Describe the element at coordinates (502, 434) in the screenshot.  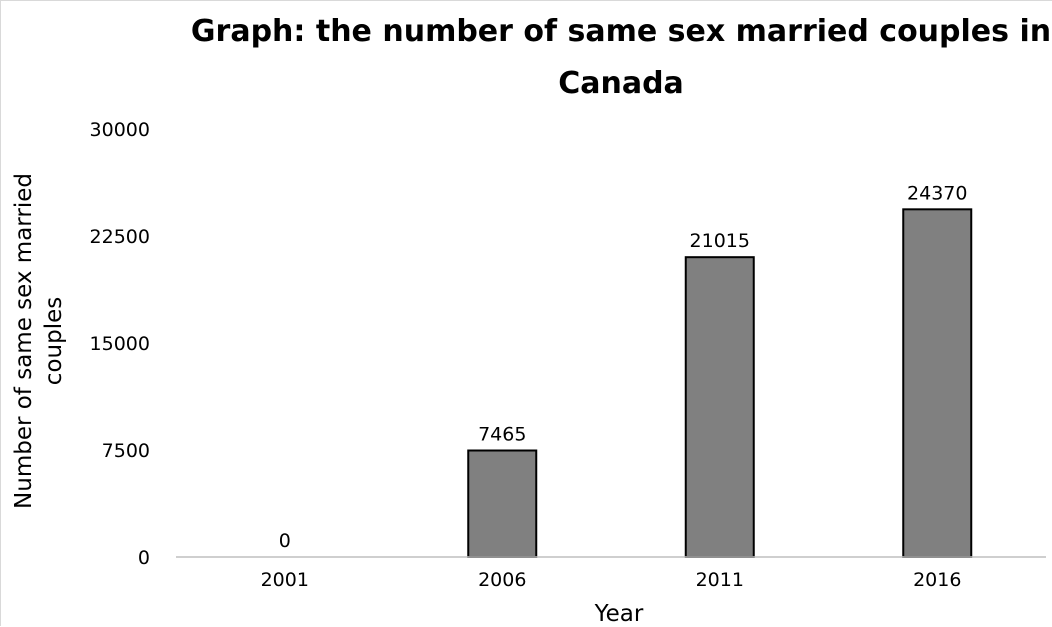
I see `data-label-2006: 7465` at that location.